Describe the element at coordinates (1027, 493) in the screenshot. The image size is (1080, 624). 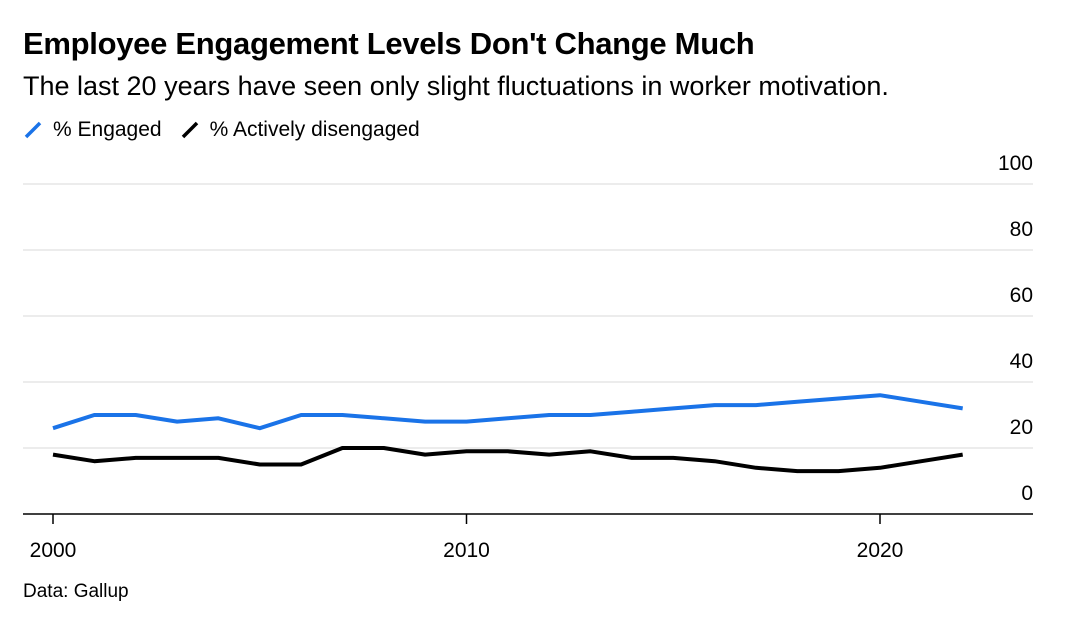
I see `y-tick-label-0: 0` at that location.